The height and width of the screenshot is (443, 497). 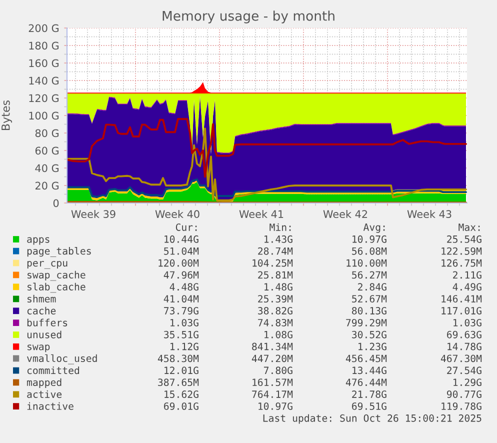 I want to click on text: Last update: Sun Oct 26 15:00:21 2025, so click(x=372, y=419).